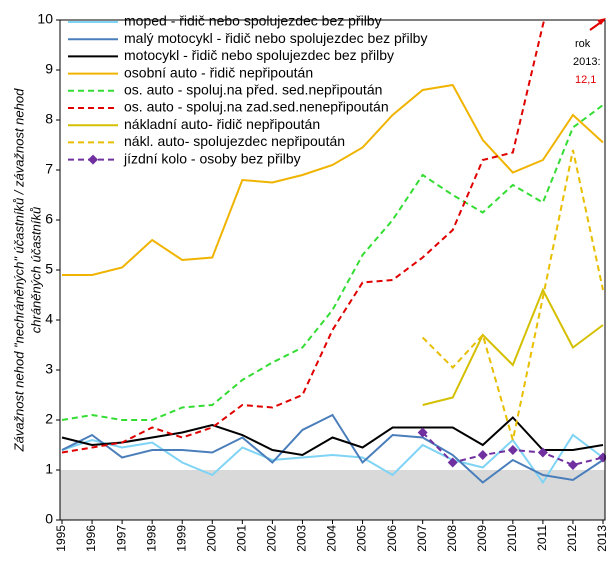 This screenshot has width=615, height=566. What do you see at coordinates (302, 538) in the screenshot?
I see `x-tick-label: 2003` at bounding box center [302, 538].